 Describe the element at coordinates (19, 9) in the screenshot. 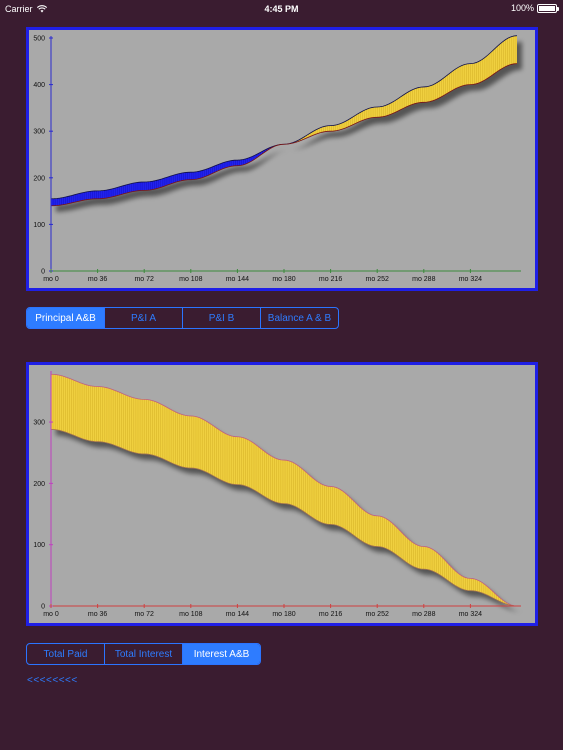

I see `carrier-label: Carrier` at that location.